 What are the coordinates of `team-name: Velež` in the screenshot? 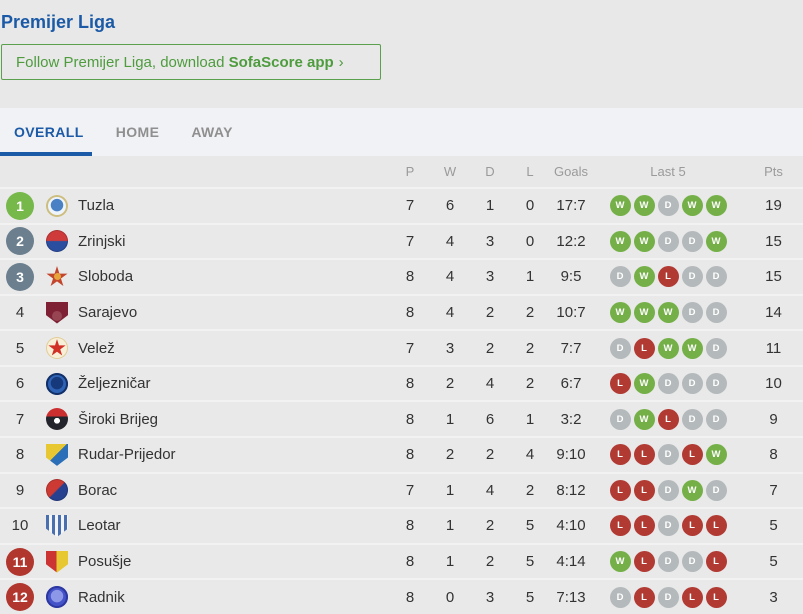 It's located at (96, 348).